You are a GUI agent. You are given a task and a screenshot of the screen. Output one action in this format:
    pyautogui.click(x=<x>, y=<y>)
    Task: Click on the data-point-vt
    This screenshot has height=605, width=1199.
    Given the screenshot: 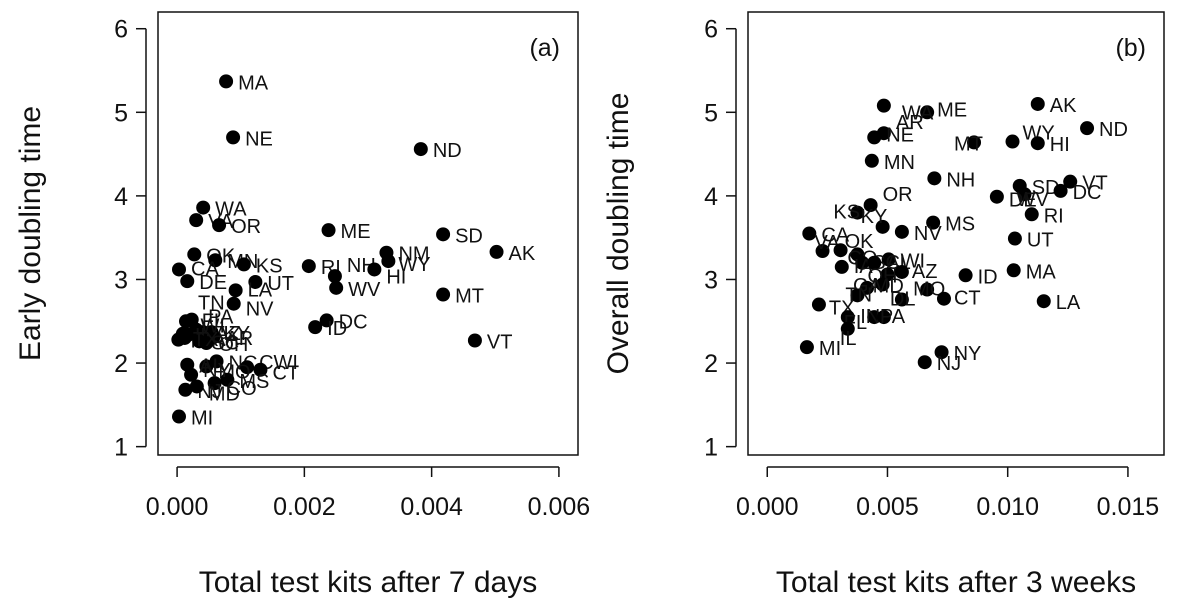 What is the action you would take?
    pyautogui.click(x=474, y=340)
    